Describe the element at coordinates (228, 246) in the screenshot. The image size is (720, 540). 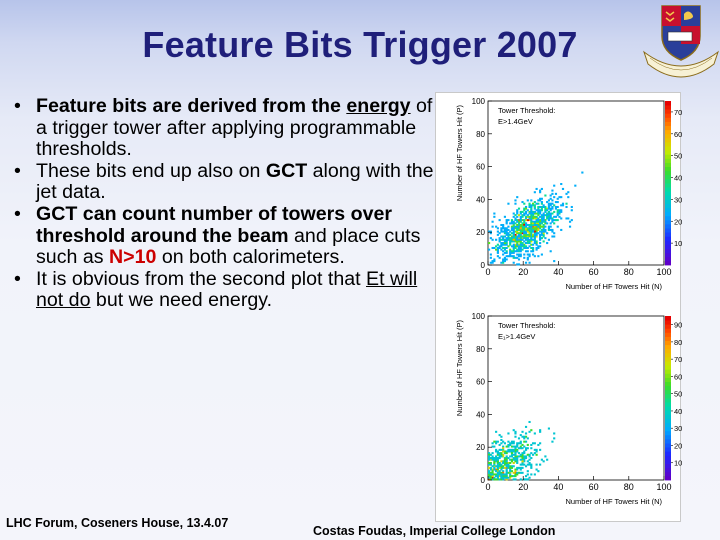
I see `bullet-text: and place cuts such as` at that location.